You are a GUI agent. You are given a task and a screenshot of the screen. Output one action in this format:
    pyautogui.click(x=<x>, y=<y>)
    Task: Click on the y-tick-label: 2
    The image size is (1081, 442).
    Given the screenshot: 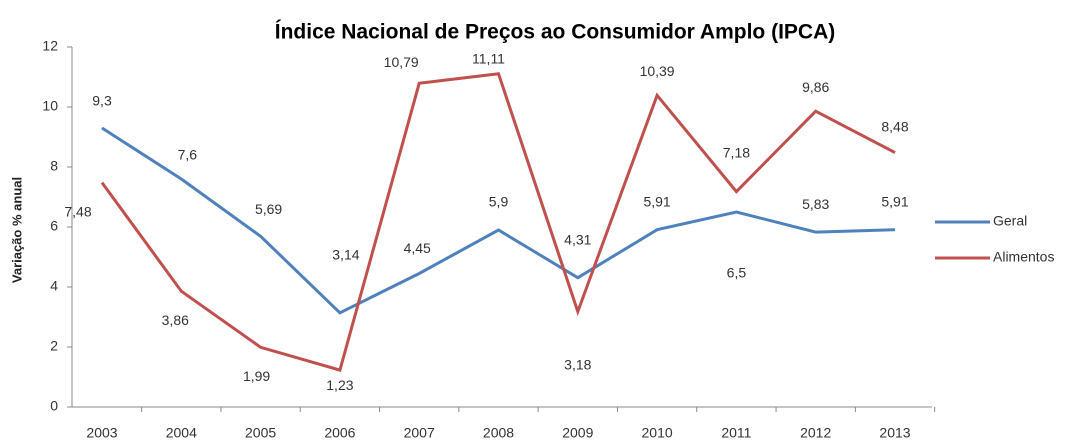 What is the action you would take?
    pyautogui.click(x=54, y=346)
    